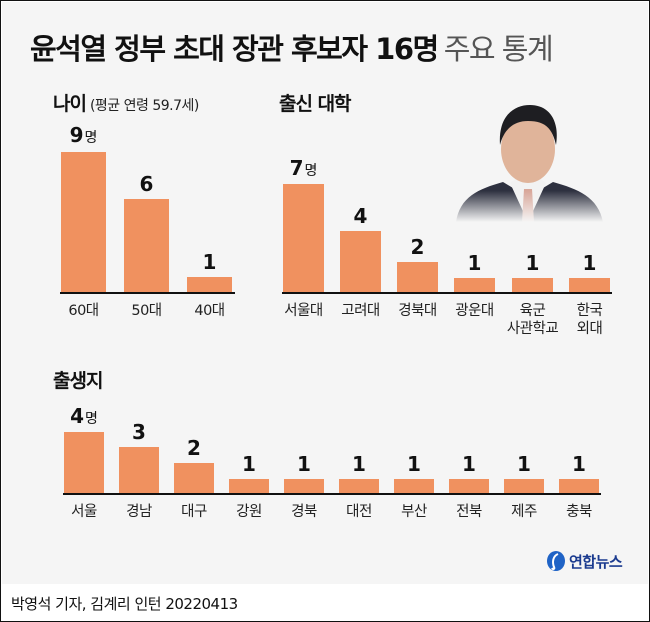 The height and width of the screenshot is (622, 650). I want to click on birth-label-gyeongbuk: 경북, so click(304, 512).